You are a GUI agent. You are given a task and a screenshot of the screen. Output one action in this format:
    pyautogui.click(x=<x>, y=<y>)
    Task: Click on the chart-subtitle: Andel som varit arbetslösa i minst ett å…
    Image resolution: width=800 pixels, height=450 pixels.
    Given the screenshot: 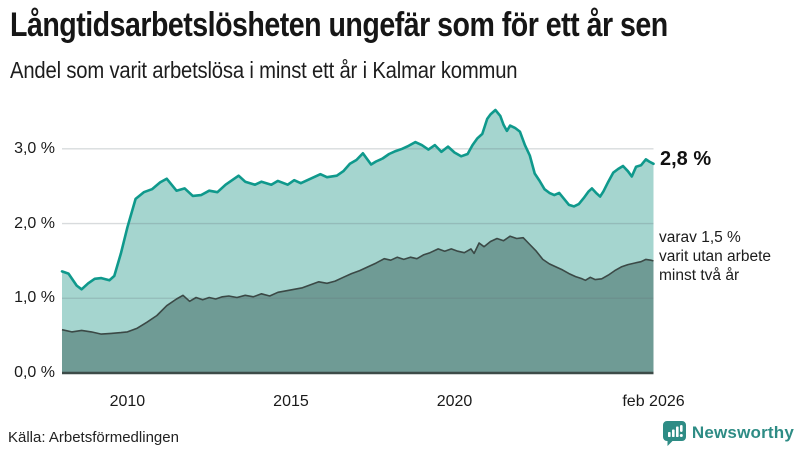 What is the action you would take?
    pyautogui.click(x=264, y=70)
    